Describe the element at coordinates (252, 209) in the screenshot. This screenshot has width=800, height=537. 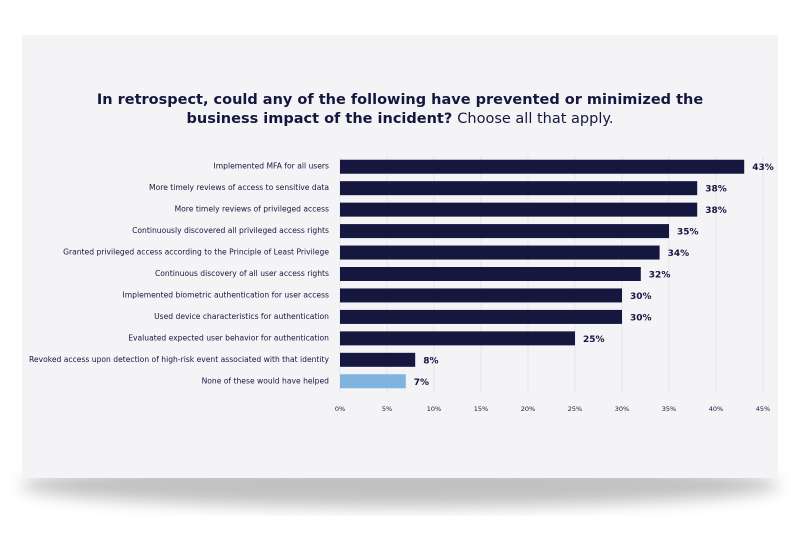
I see `category-label: More timely reviews of privileged access` at that location.